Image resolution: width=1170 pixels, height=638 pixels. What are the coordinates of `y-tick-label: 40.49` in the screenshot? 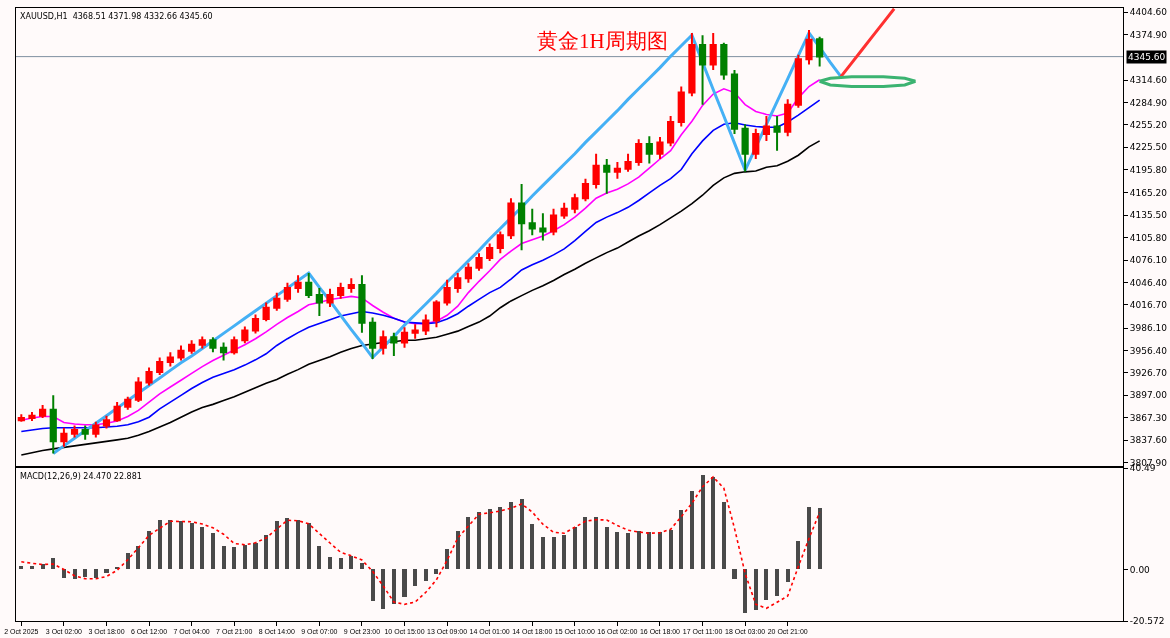 It's located at (1142, 468).